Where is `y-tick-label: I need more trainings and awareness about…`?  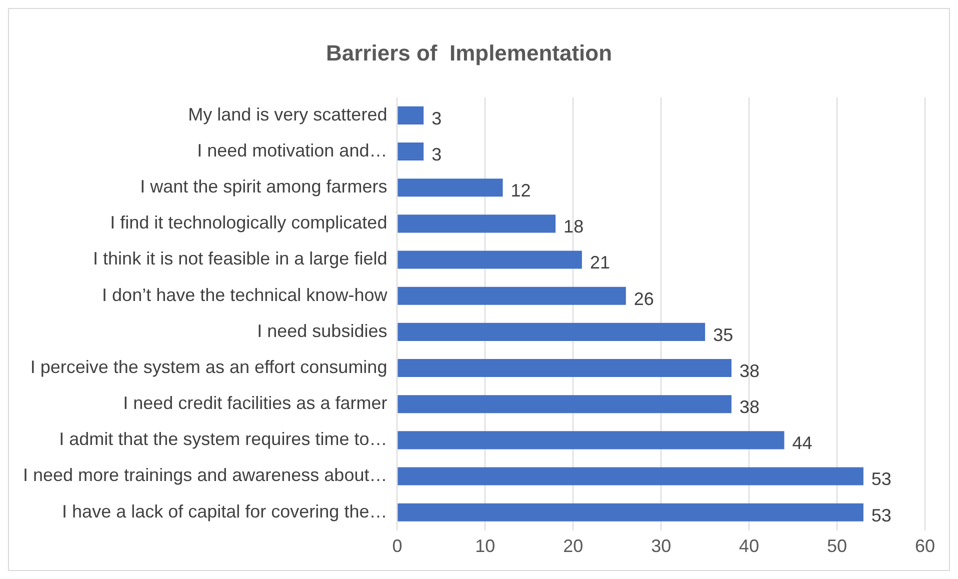
y-tick-label: I need more trainings and awareness about… is located at coordinates (205, 475).